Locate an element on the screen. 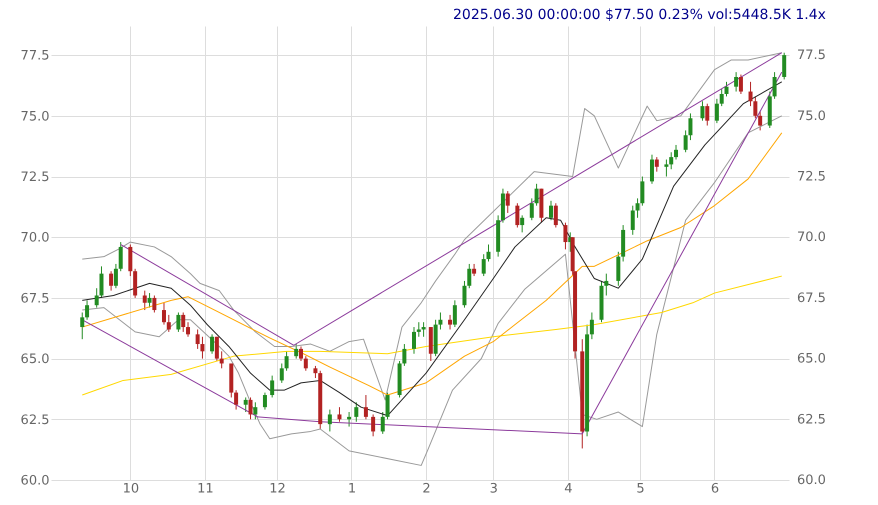 The image size is (878, 505). y2-tick-label: 75.0 is located at coordinates (811, 116).